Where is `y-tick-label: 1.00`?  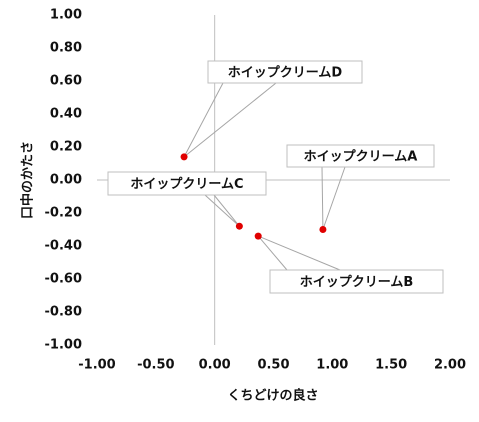 y-tick-label: 1.00 is located at coordinates (66, 15).